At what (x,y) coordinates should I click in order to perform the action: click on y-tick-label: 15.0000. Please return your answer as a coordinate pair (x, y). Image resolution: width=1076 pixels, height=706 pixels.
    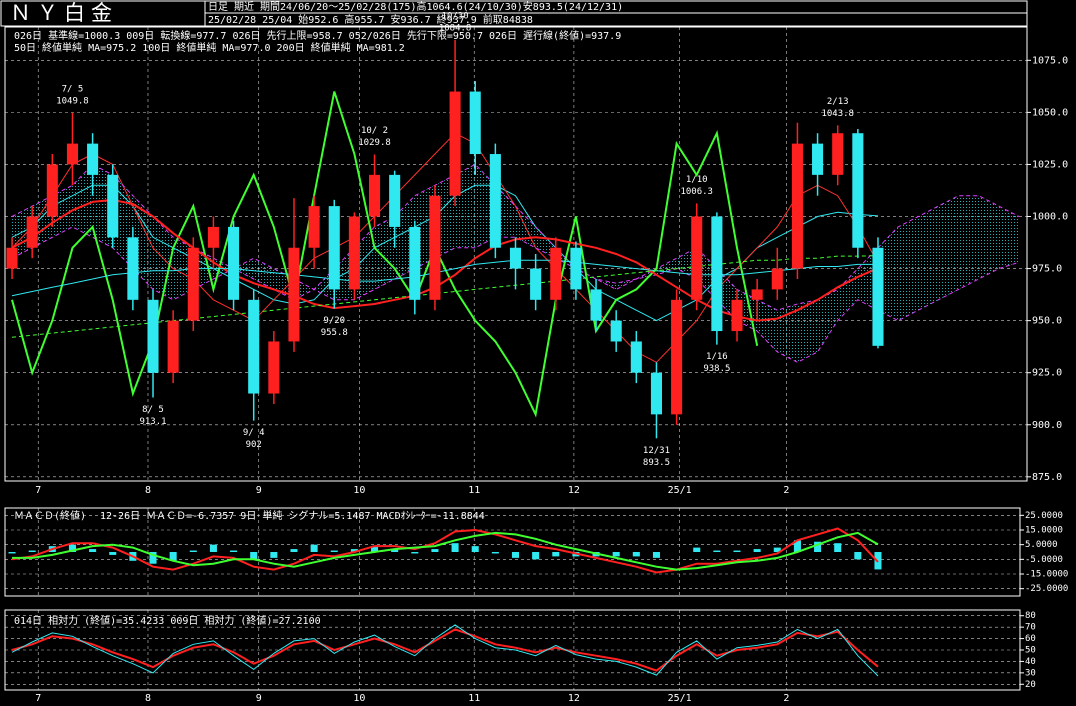
    Looking at the image, I should click on (1044, 531).